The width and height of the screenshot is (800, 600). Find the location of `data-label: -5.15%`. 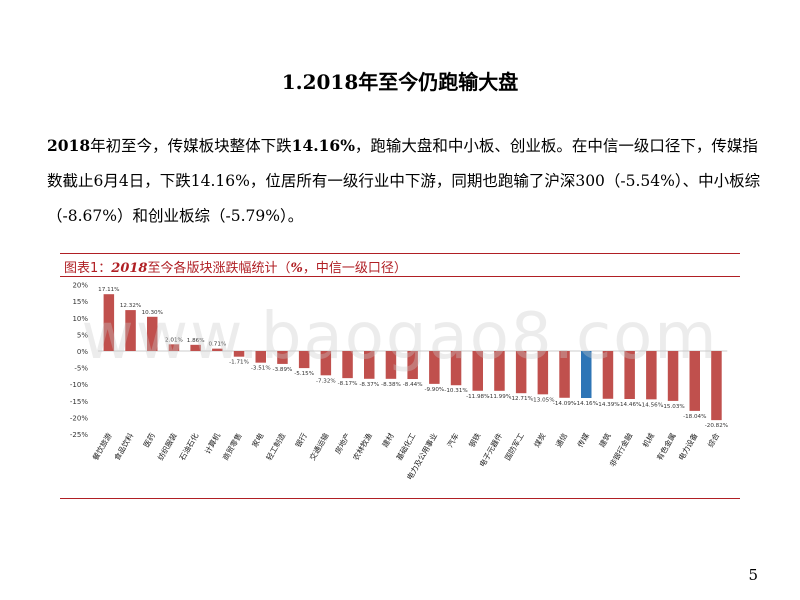

data-label: -5.15% is located at coordinates (304, 374).